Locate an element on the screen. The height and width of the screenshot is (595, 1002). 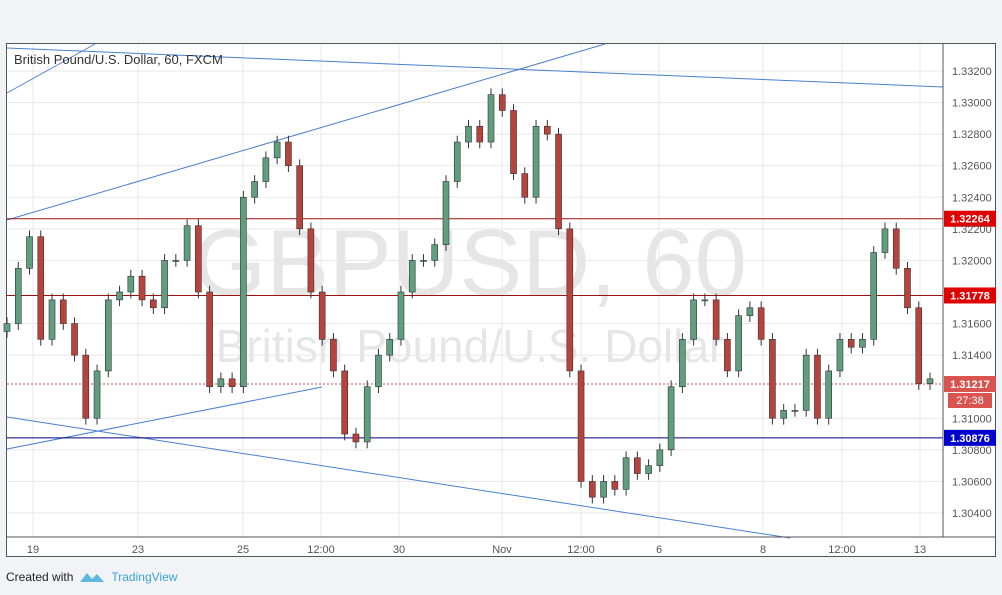
x-tick-label: 25 is located at coordinates (243, 550).